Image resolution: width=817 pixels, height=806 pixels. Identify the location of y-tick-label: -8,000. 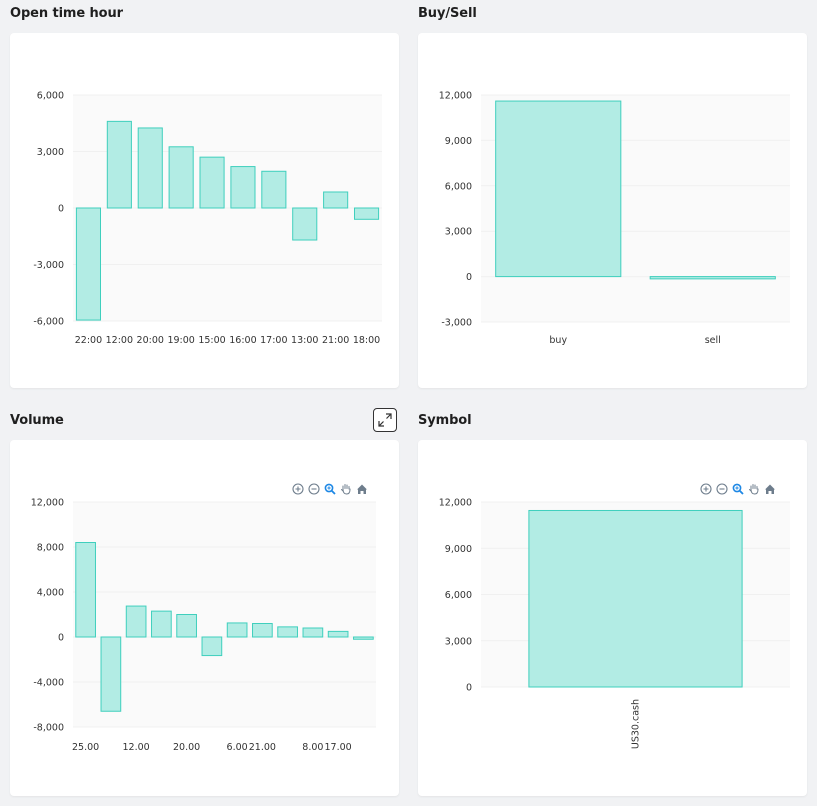
(48, 728).